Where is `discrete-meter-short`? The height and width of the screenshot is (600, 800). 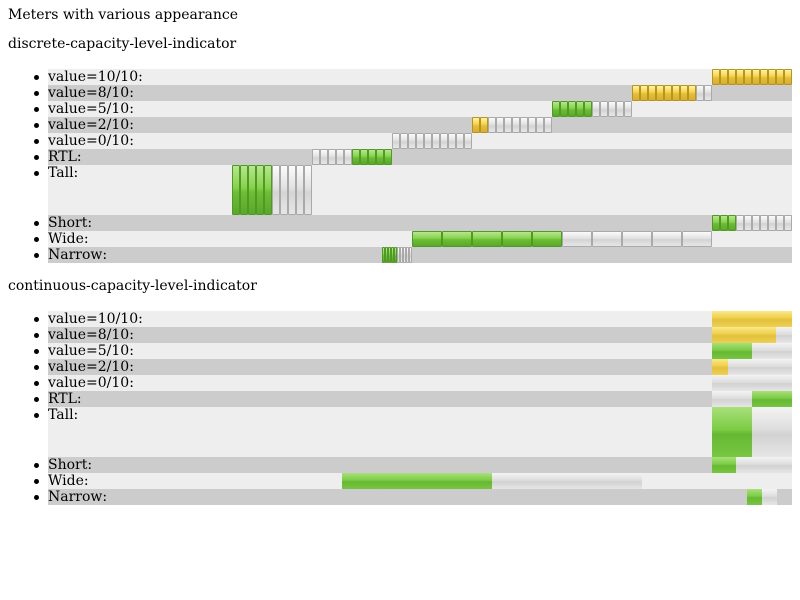
discrete-meter-short is located at coordinates (752, 223).